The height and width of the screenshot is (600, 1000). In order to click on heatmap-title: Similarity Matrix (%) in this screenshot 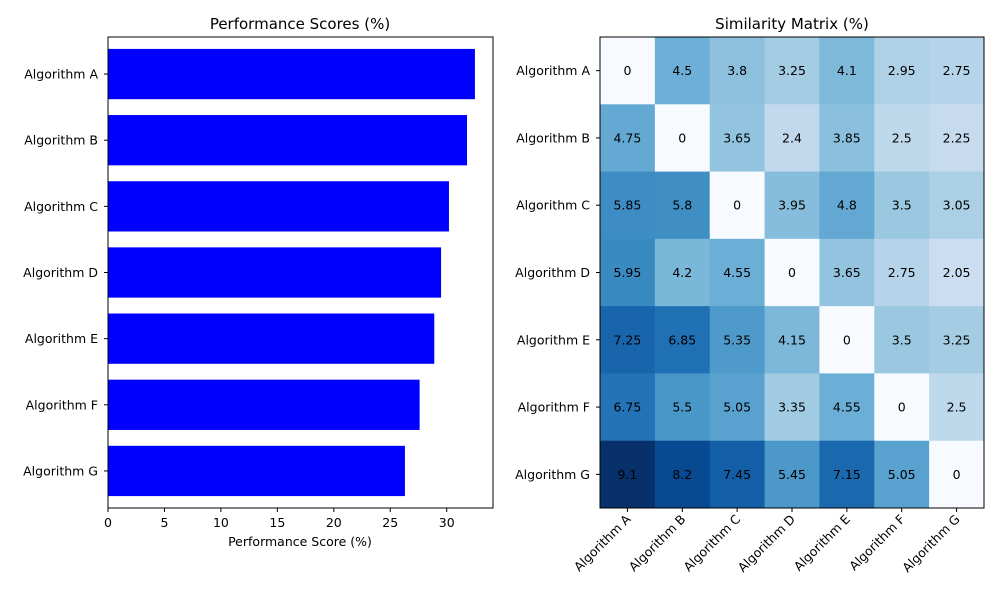, I will do `click(792, 24)`.